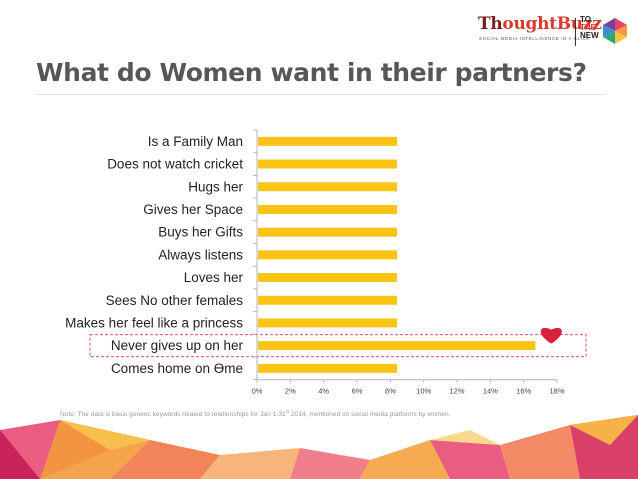 This screenshot has width=638, height=479. I want to click on title-divider, so click(321, 94).